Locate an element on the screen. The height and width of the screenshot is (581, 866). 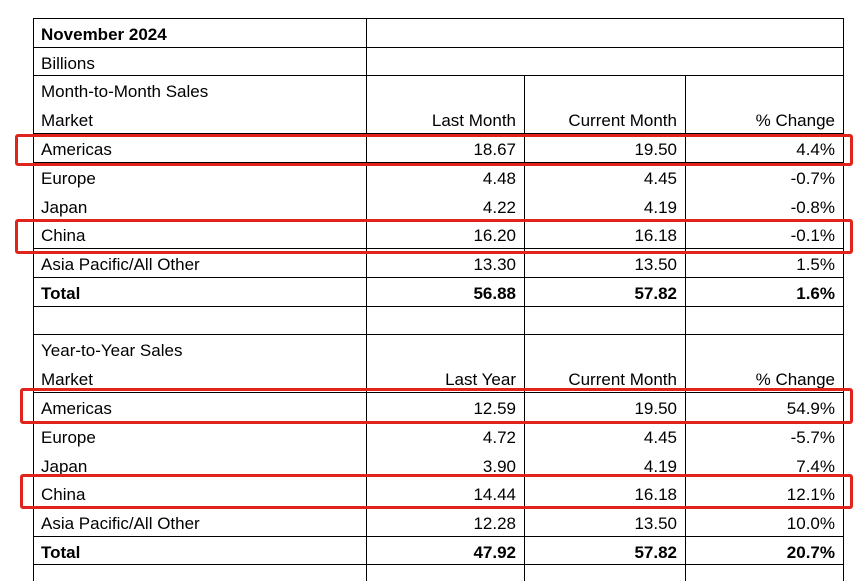
section-caption-row: Year-to-Year Sales is located at coordinates (438, 348).